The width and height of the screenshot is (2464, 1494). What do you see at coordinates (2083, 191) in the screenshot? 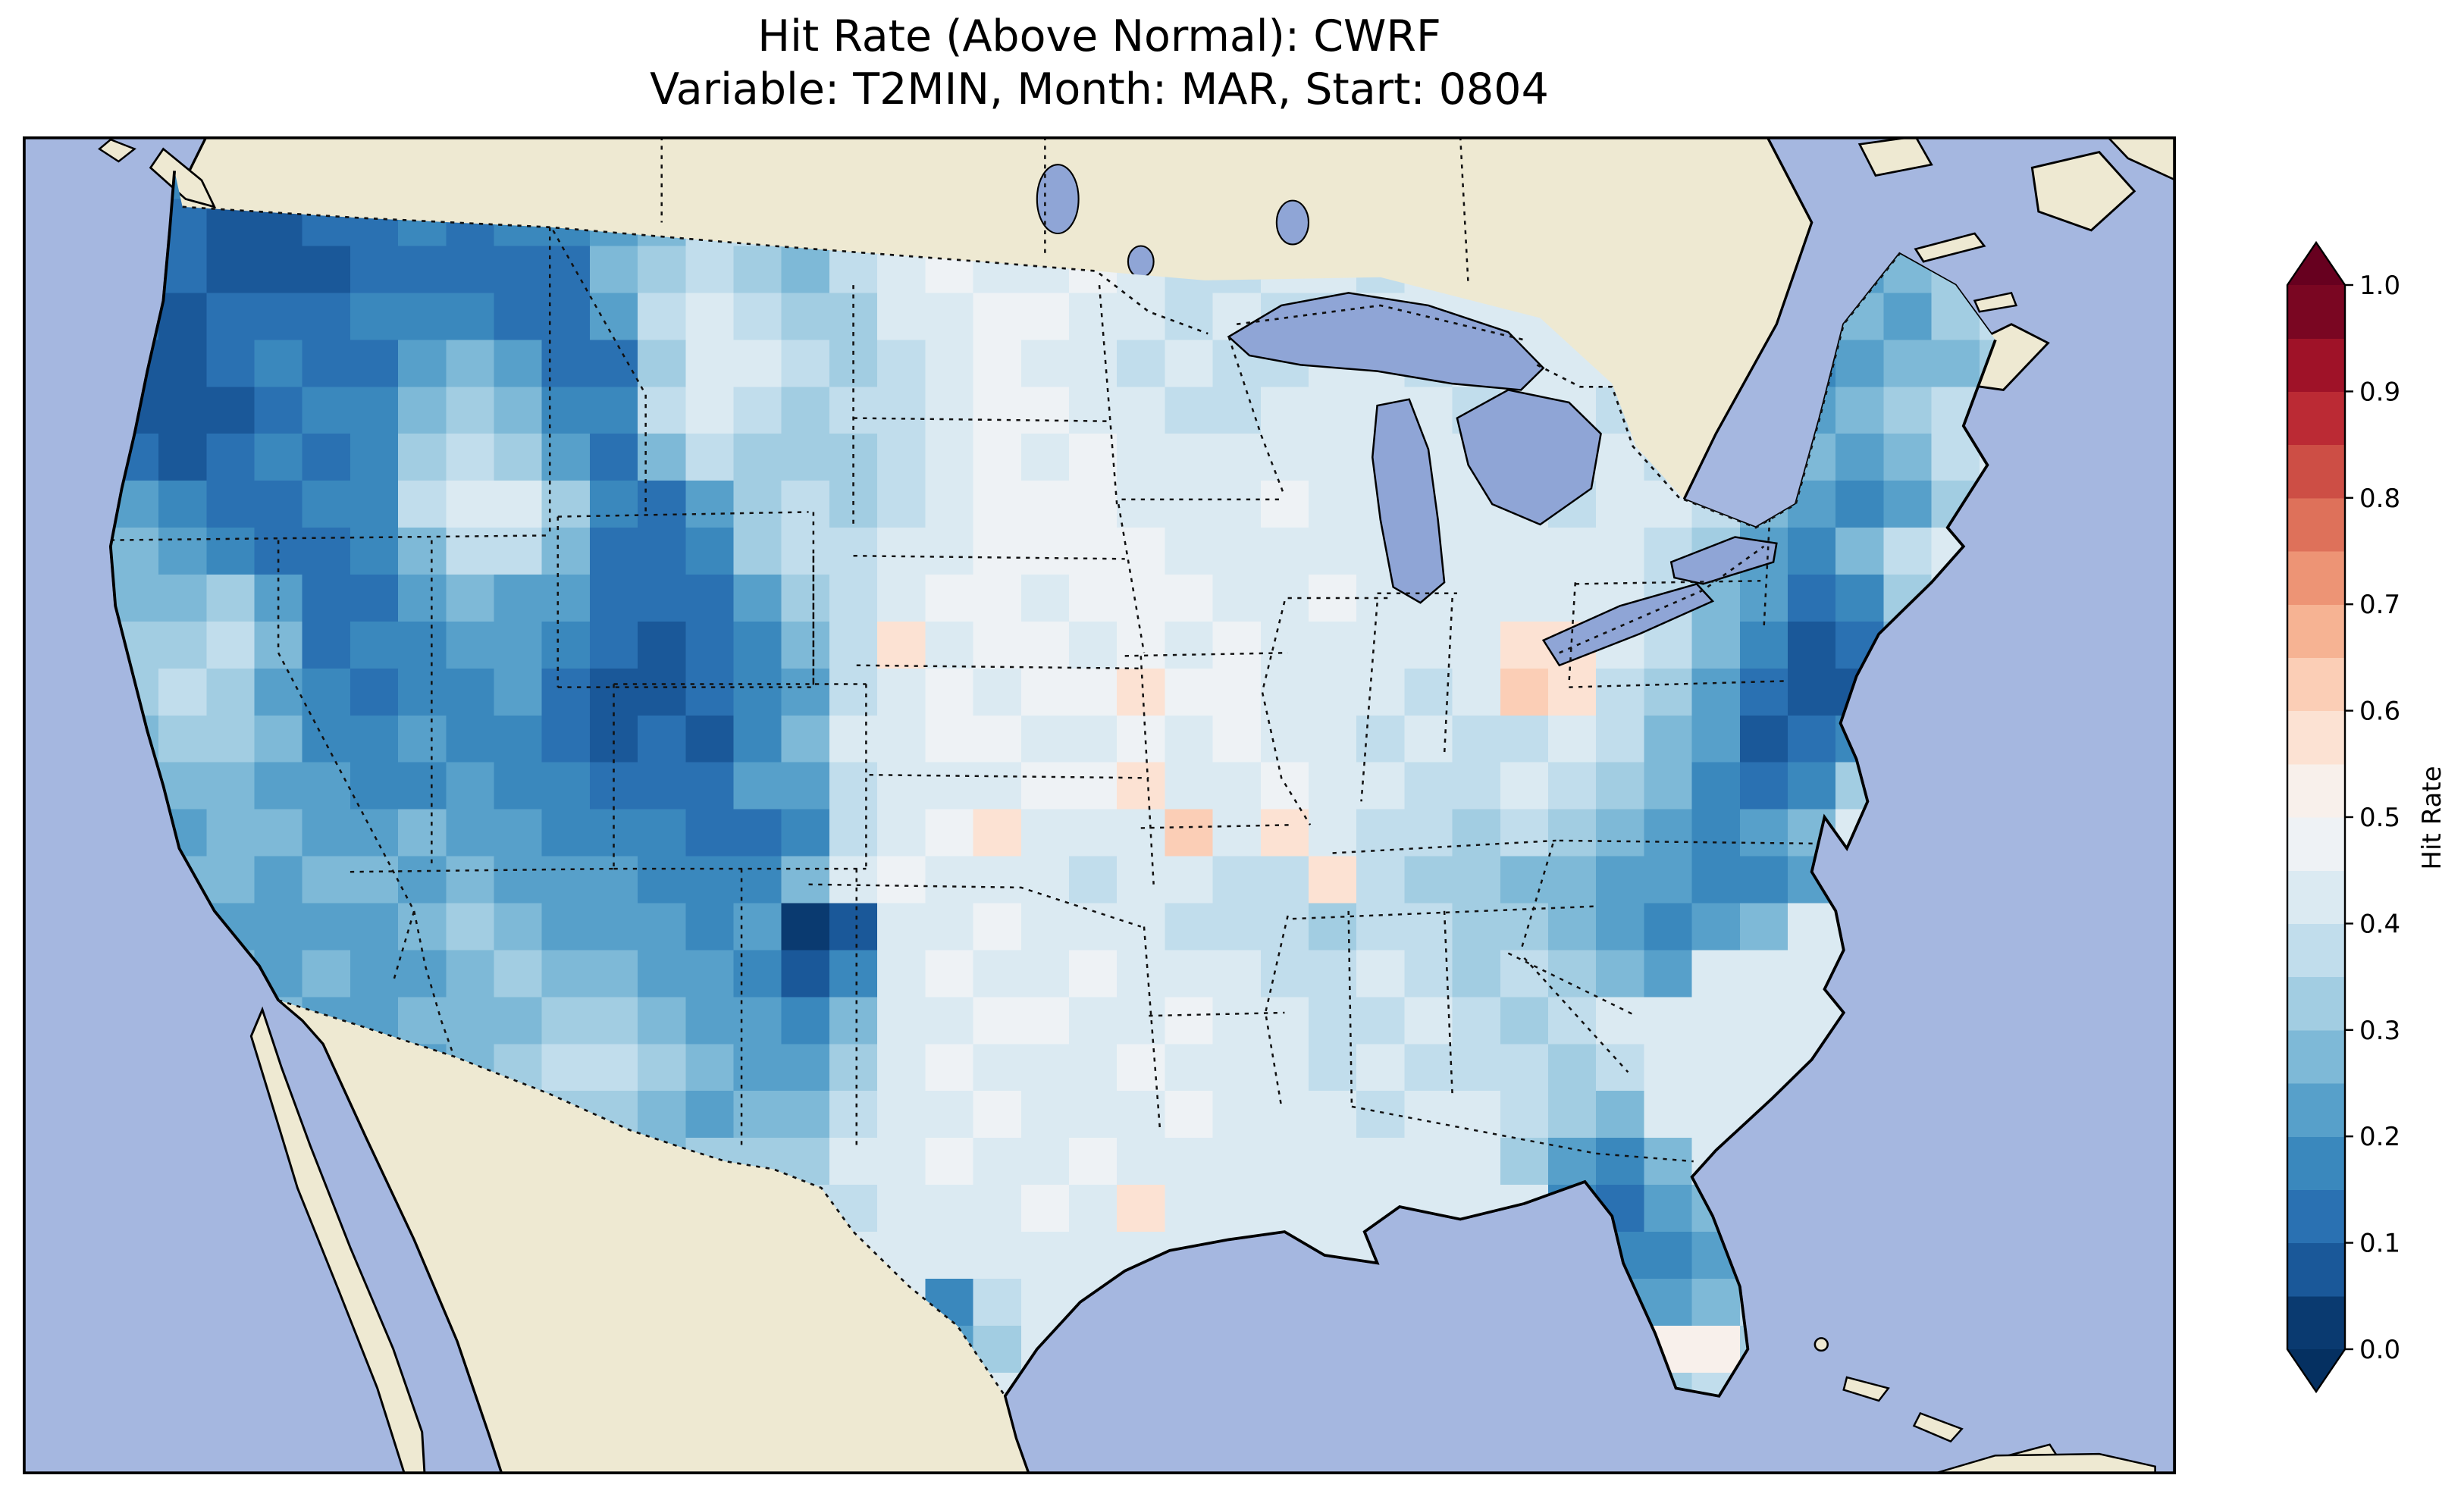
I see `newfoundland-island` at bounding box center [2083, 191].